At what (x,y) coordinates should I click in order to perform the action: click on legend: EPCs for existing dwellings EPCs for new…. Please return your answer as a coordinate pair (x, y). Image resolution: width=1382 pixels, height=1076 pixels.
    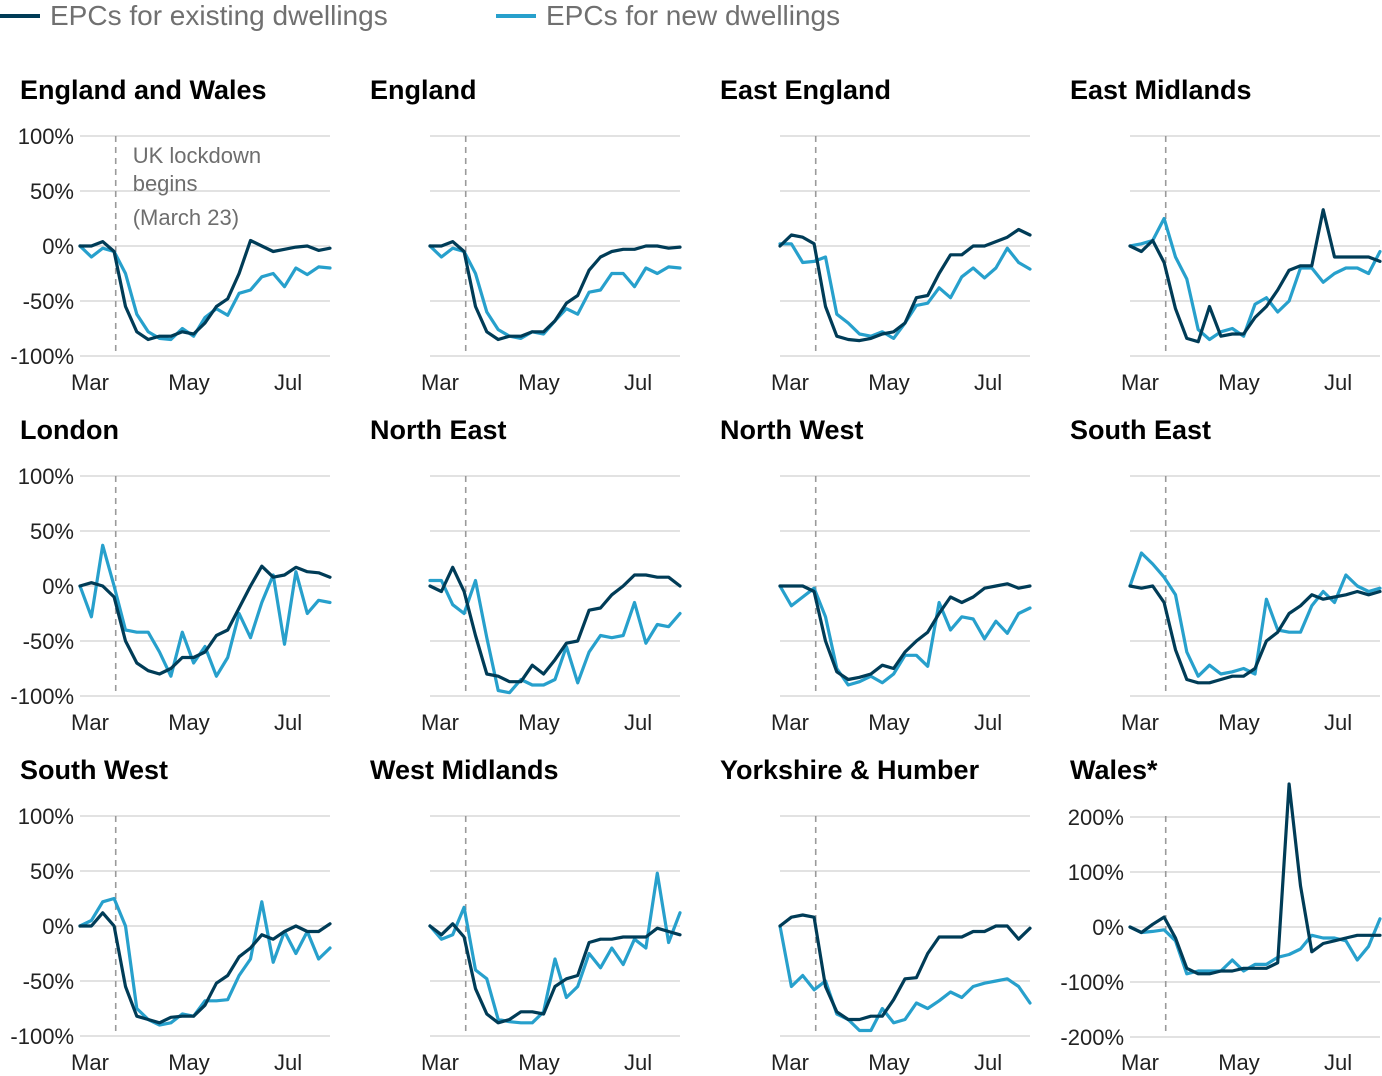
    Looking at the image, I should click on (691, 16).